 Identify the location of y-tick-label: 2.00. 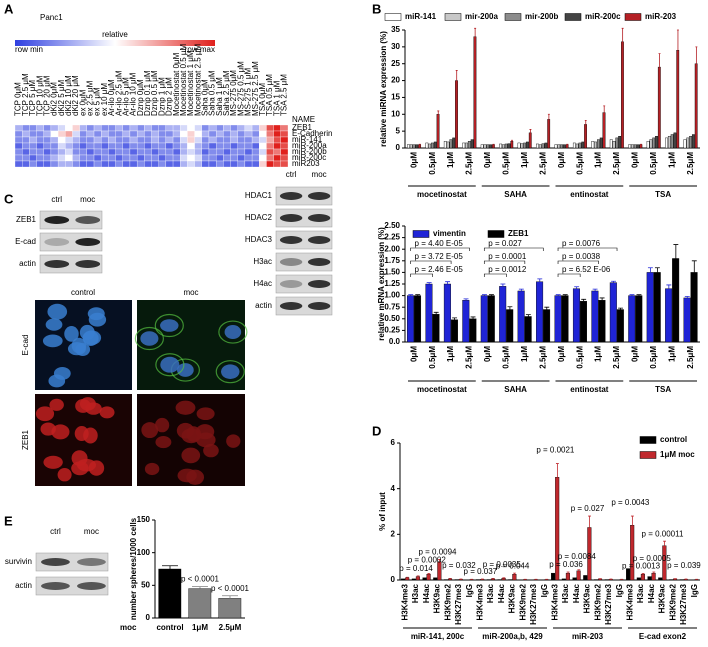
(392, 248).